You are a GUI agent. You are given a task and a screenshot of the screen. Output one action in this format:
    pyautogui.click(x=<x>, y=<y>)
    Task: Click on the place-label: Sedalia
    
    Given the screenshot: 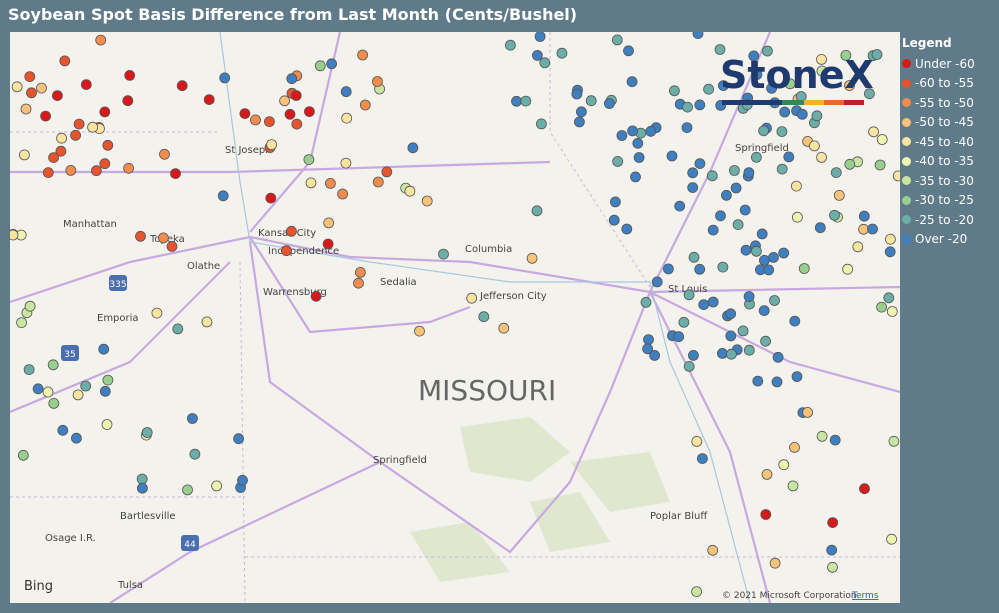 What is the action you would take?
    pyautogui.click(x=398, y=282)
    